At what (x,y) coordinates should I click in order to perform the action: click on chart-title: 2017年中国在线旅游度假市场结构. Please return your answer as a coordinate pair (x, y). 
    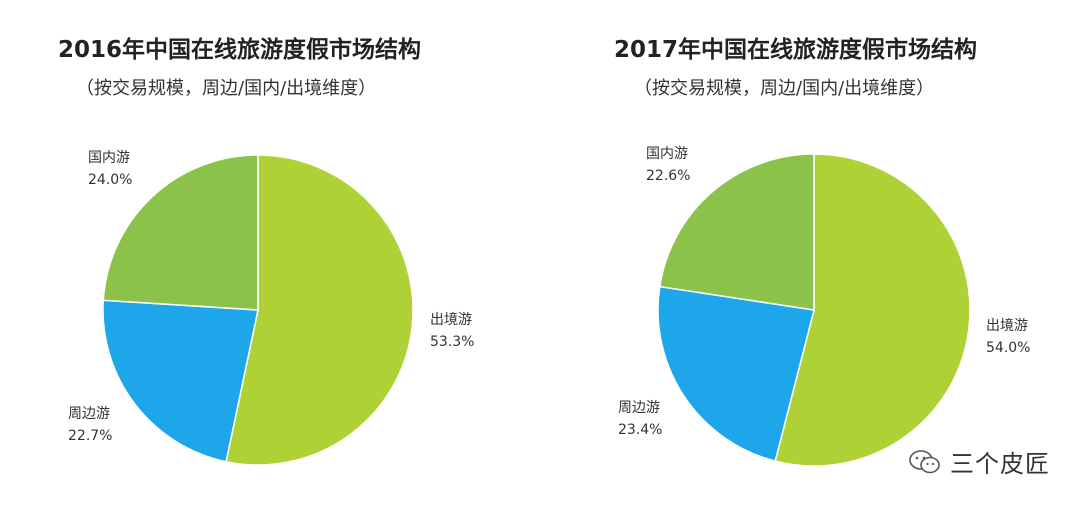
    Looking at the image, I should click on (796, 50).